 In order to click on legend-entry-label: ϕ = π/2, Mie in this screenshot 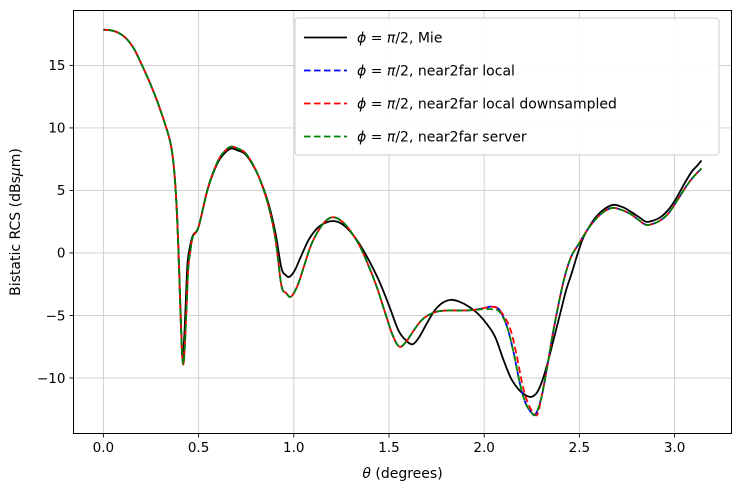, I will do `click(399, 39)`.